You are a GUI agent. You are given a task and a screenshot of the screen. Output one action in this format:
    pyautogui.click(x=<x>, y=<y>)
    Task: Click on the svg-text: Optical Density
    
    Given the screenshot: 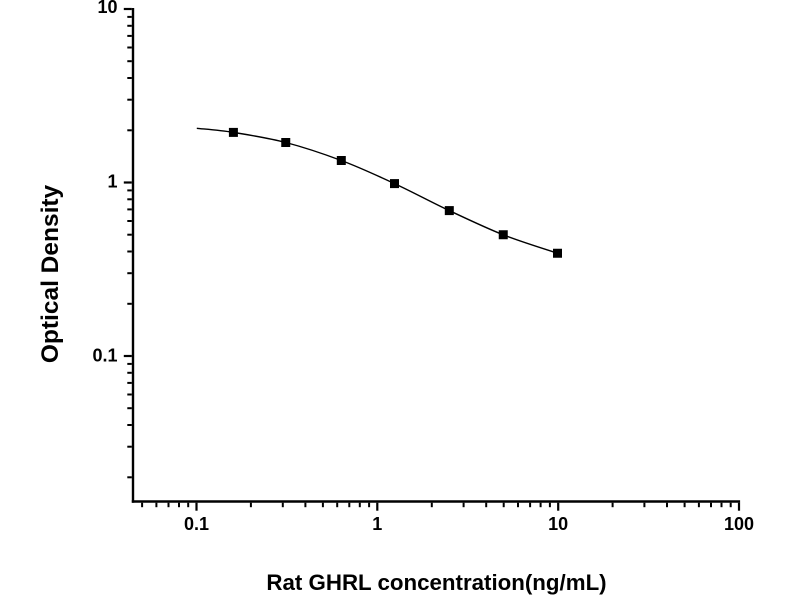 What is the action you would take?
    pyautogui.click(x=50, y=273)
    